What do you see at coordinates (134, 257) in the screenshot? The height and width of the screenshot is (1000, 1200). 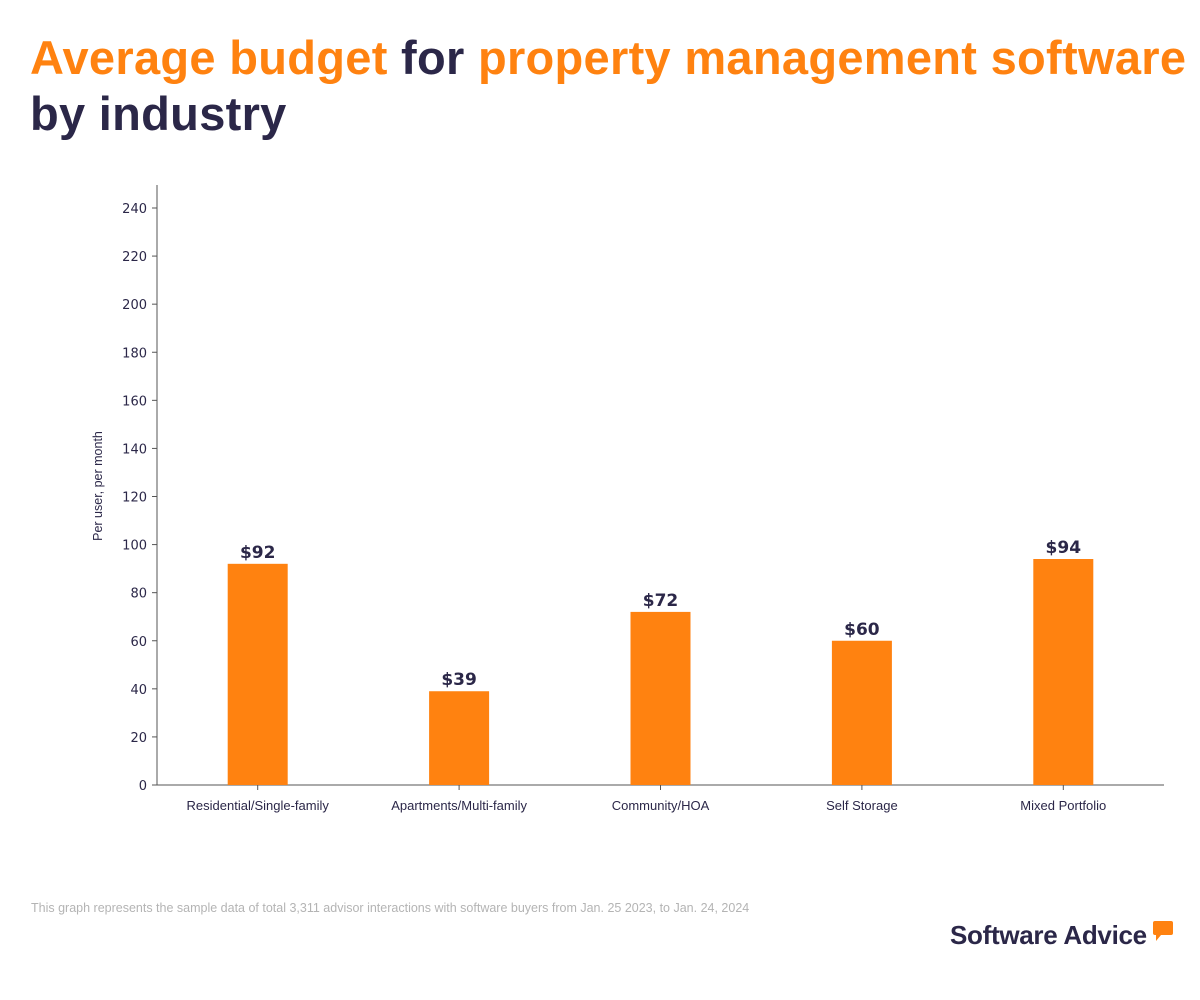 I see `y-tick-label: 220` at bounding box center [134, 257].